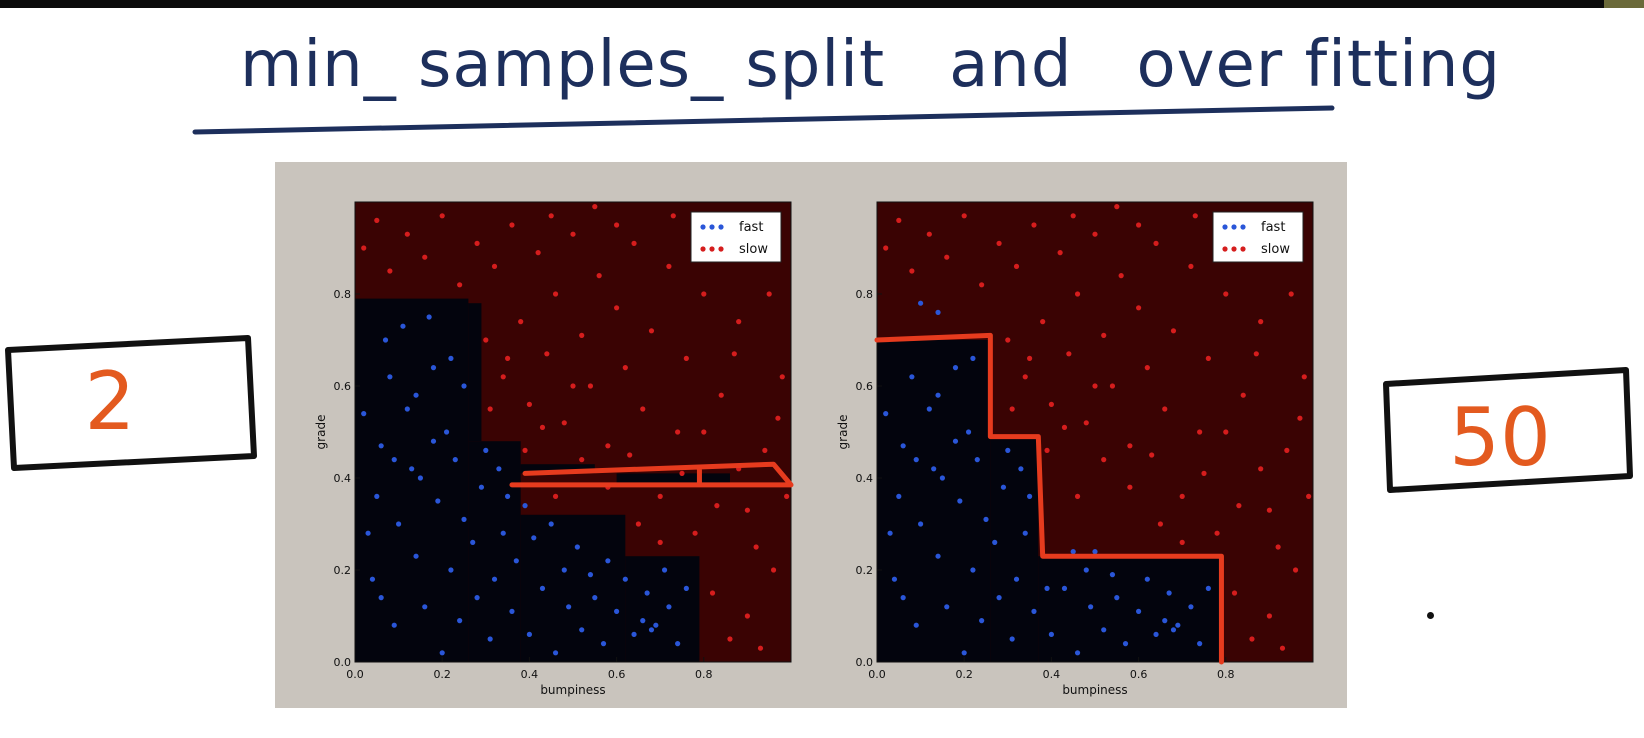  Describe the element at coordinates (763, 120) in the screenshot. I see `title-underline` at that location.